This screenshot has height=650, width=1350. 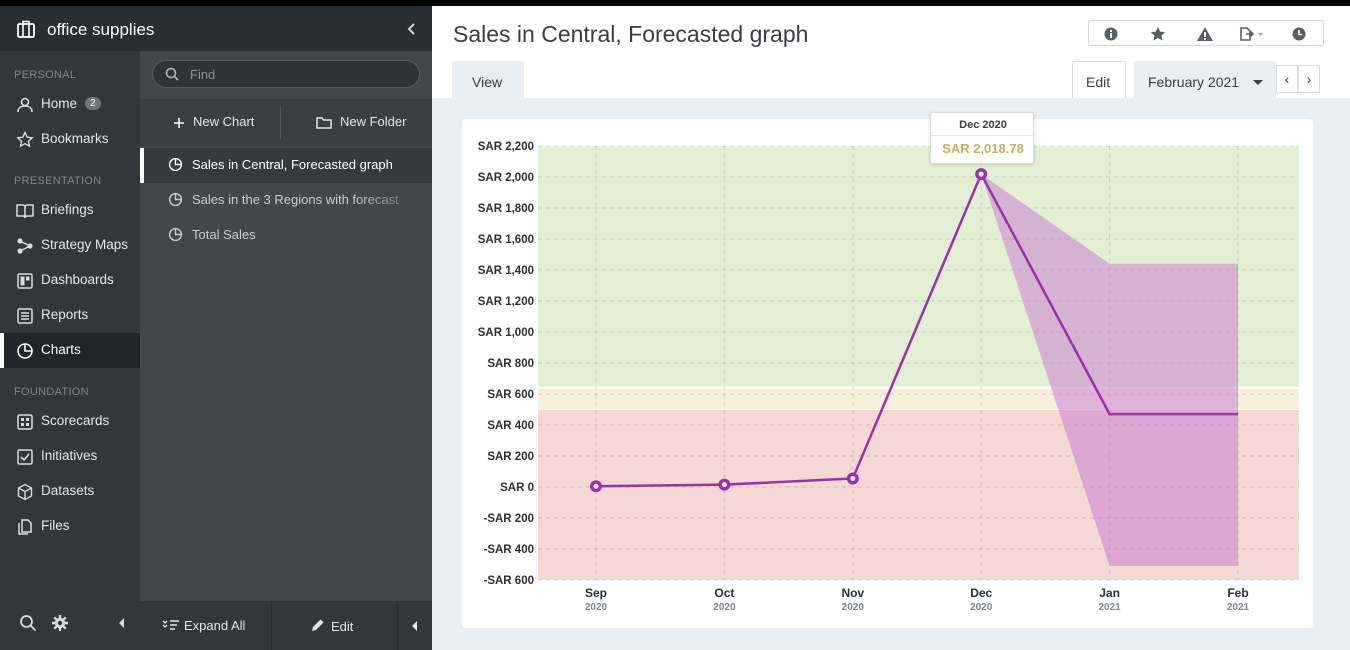 What do you see at coordinates (852, 593) in the screenshot?
I see `x-tick-label: Nov` at bounding box center [852, 593].